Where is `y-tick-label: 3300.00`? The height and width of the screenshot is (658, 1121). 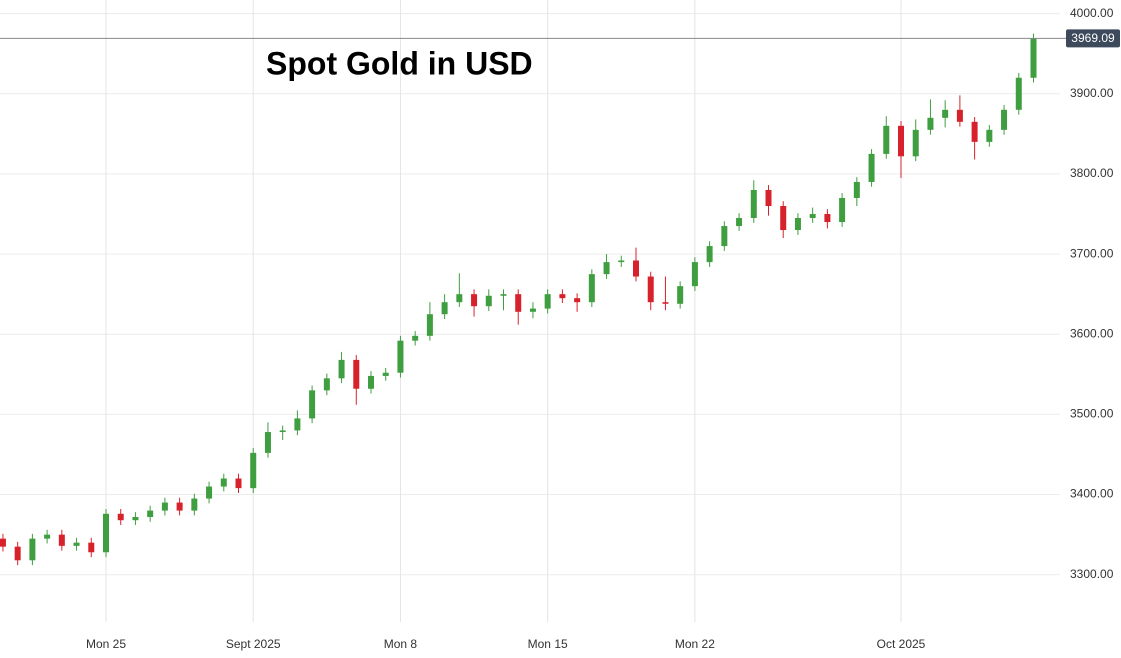
y-tick-label: 3300.00 is located at coordinates (1092, 574).